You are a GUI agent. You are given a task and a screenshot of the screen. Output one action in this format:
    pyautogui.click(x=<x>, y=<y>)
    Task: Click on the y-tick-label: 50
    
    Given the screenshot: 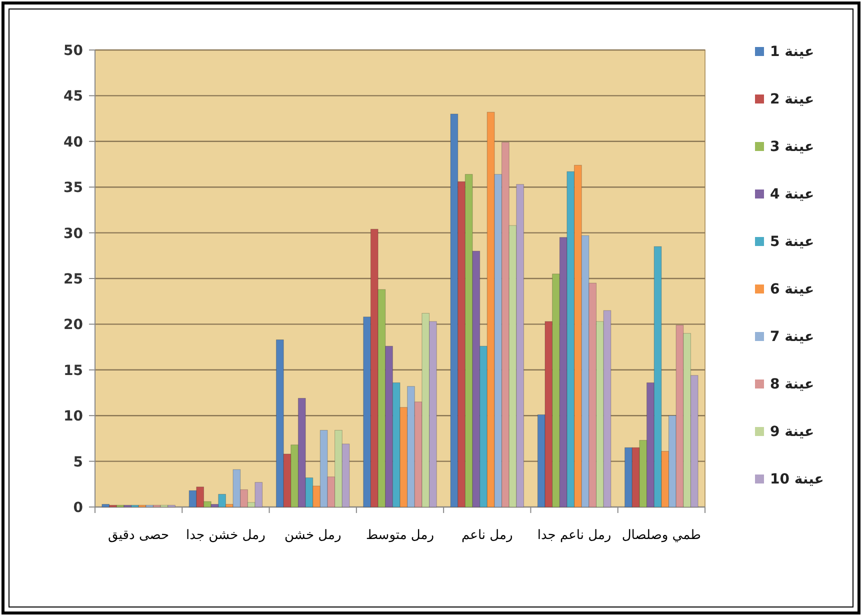 What is the action you would take?
    pyautogui.click(x=74, y=51)
    